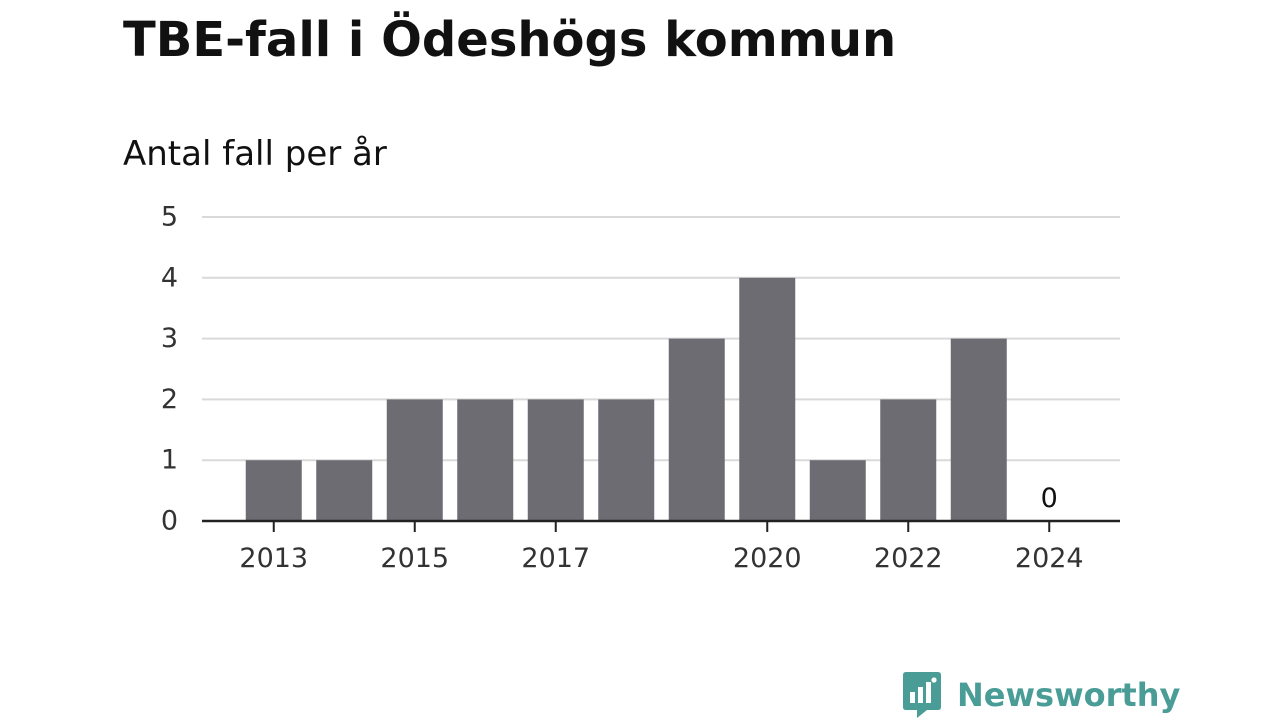 Image resolution: width=1280 pixels, height=720 pixels. Describe the element at coordinates (510, 40) in the screenshot. I see `chart-title: TBE-fall i Ödeshögs kommun` at that location.